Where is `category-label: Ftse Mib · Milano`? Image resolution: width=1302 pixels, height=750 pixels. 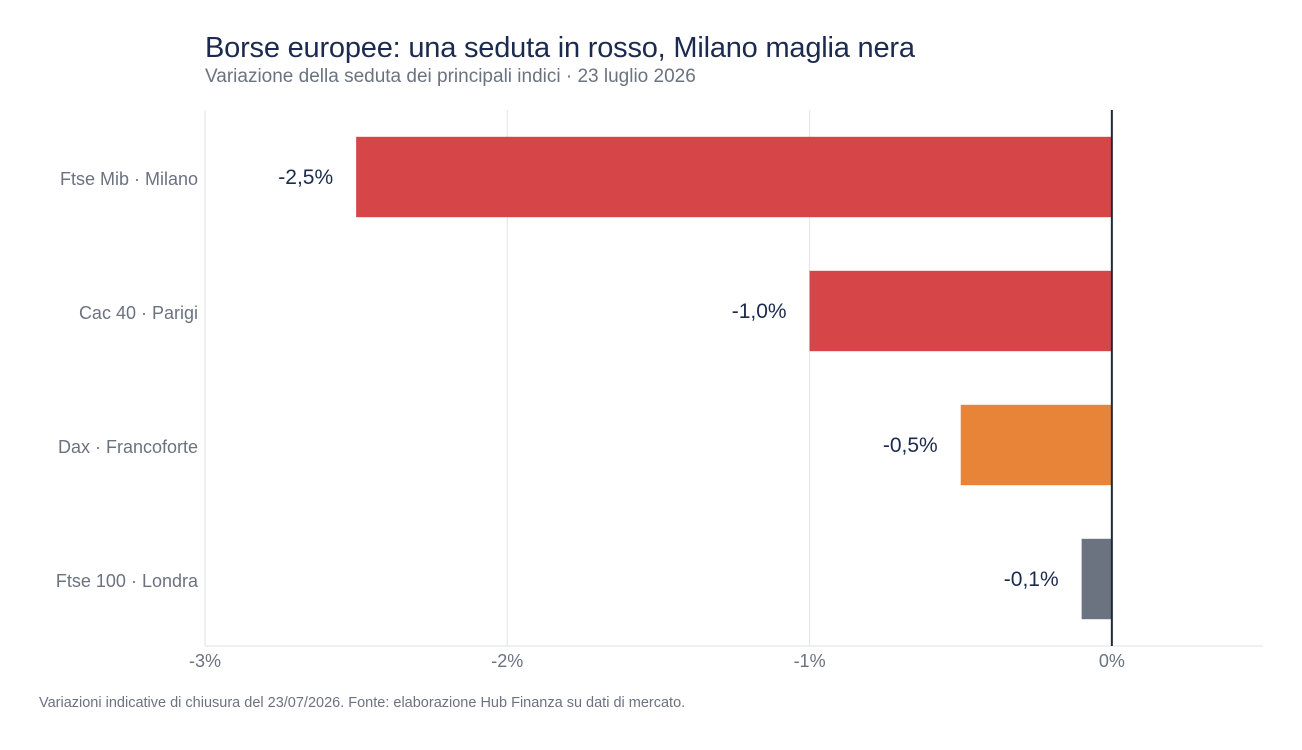 category-label: Ftse Mib · Milano is located at coordinates (129, 179).